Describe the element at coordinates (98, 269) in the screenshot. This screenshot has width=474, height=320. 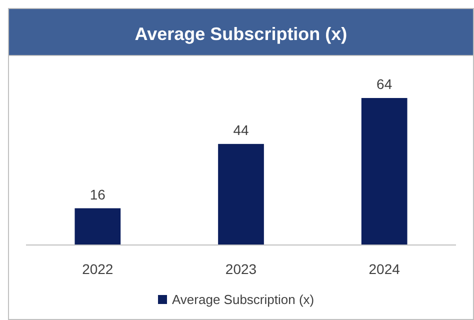
I see `x-tick-label: 2022` at that location.